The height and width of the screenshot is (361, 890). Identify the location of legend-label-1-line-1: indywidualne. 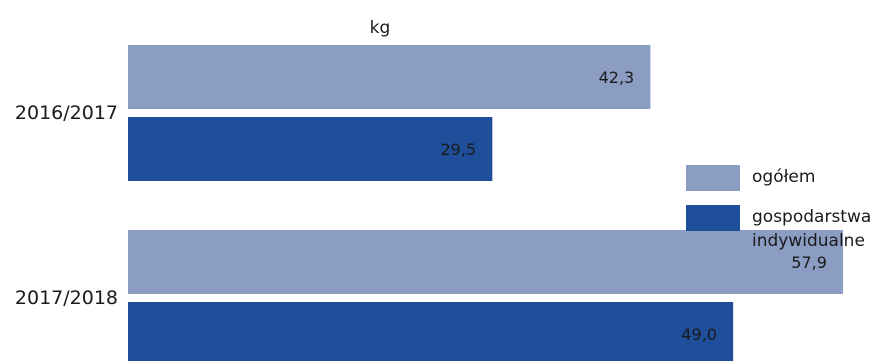
(808, 241).